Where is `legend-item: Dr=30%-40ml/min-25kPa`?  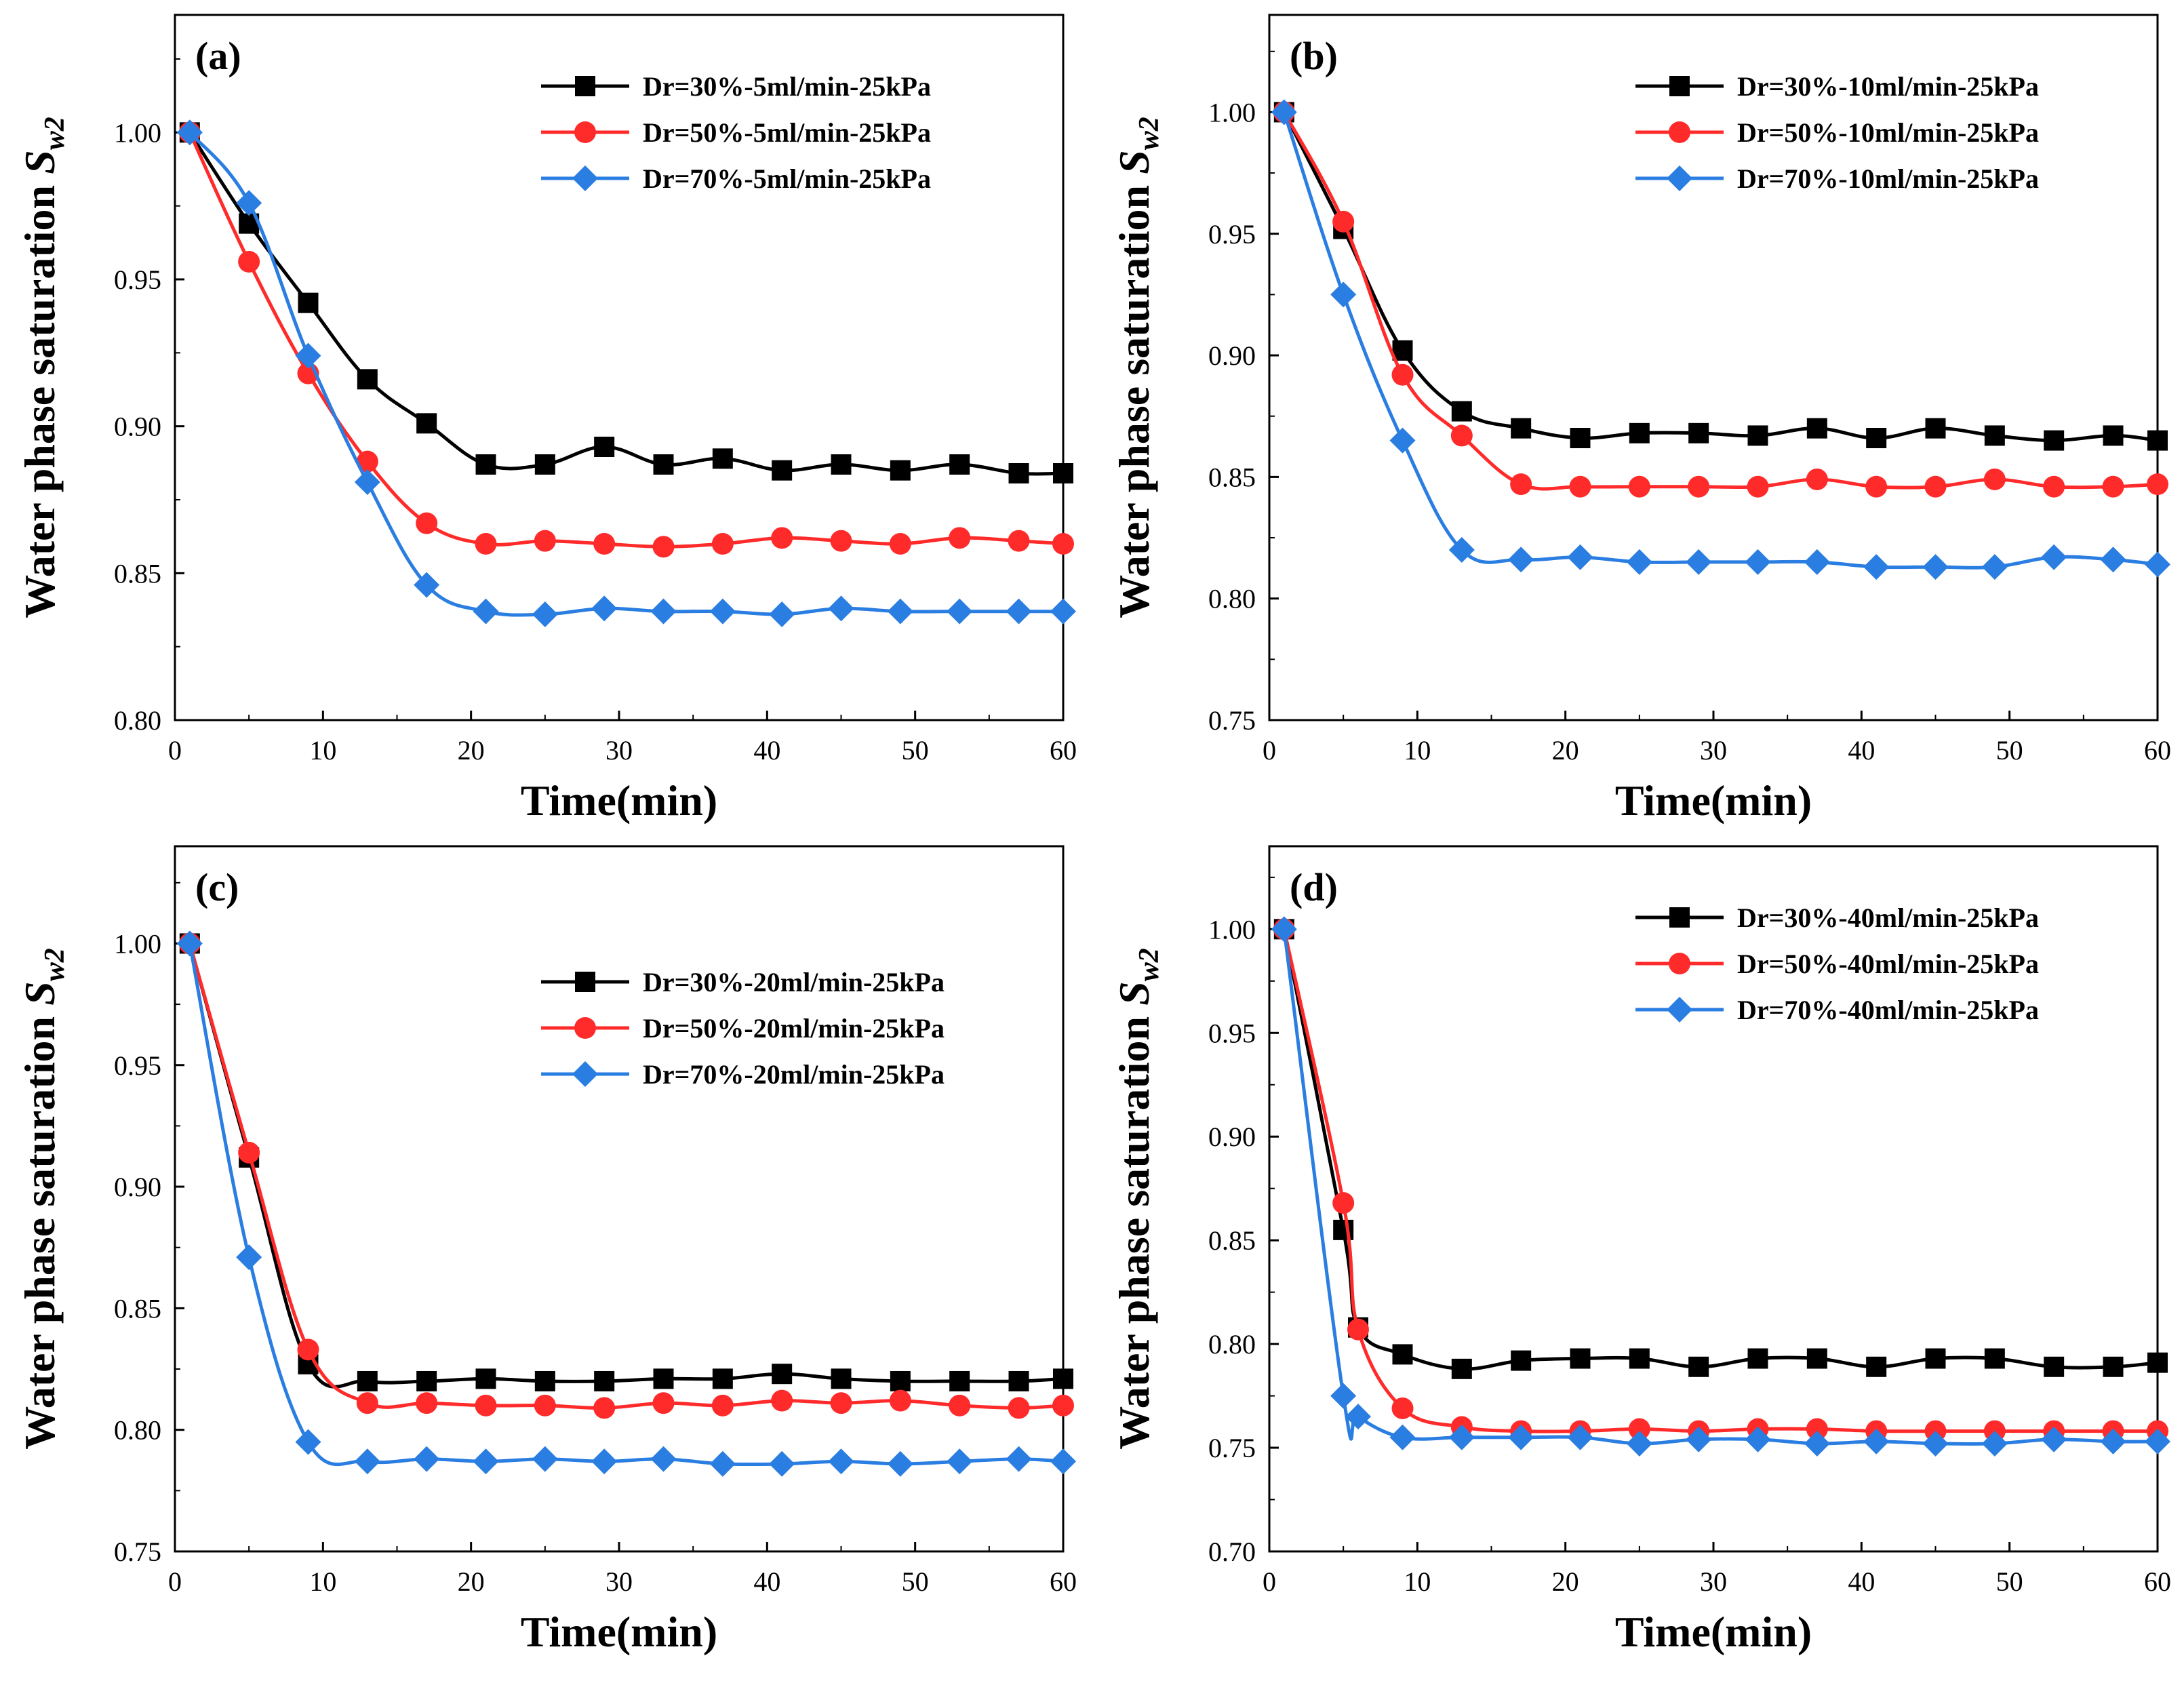 legend-item: Dr=30%-40ml/min-25kPa is located at coordinates (1837, 918).